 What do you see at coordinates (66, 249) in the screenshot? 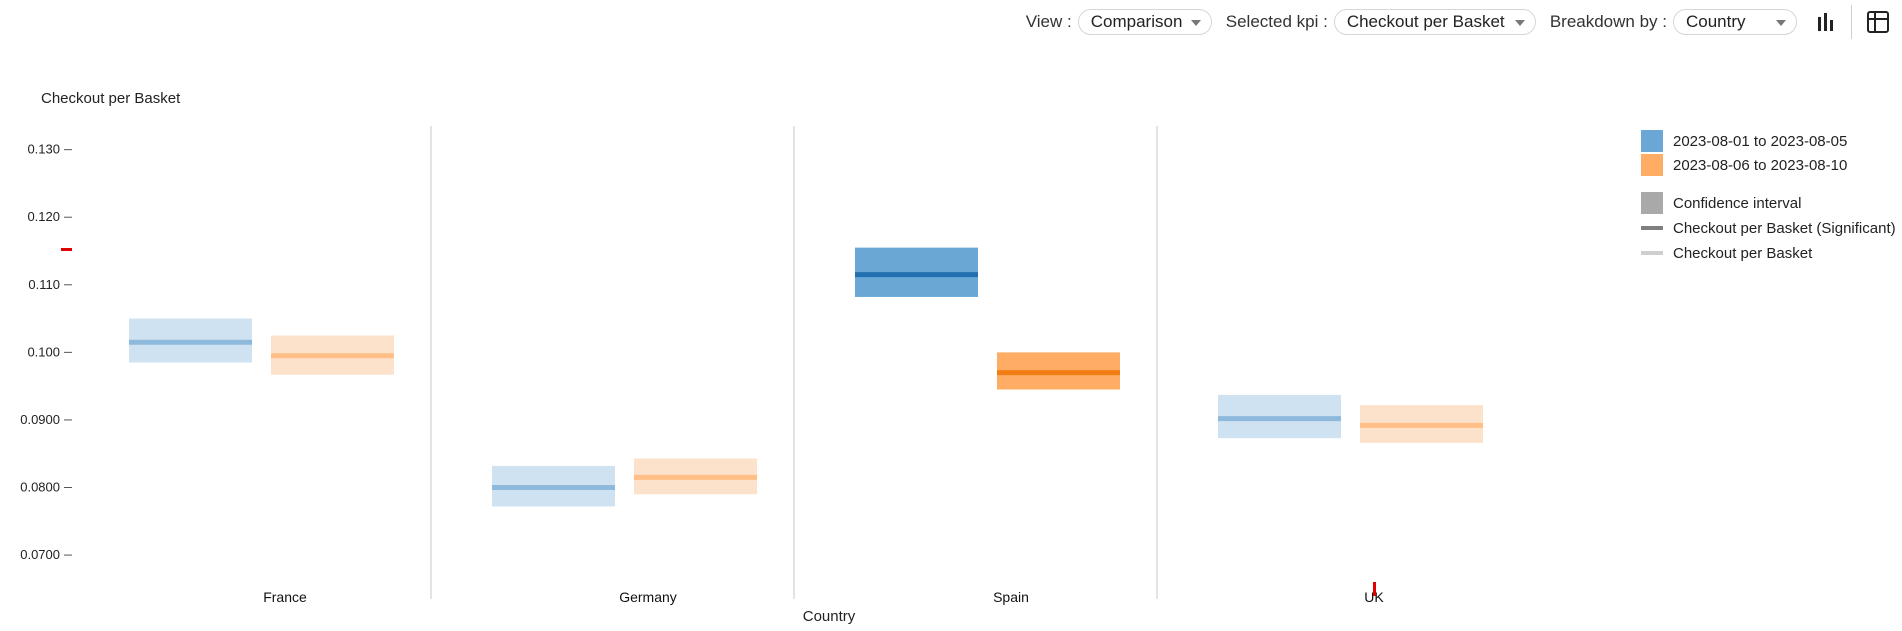
I see `y-axis-red-marker` at bounding box center [66, 249].